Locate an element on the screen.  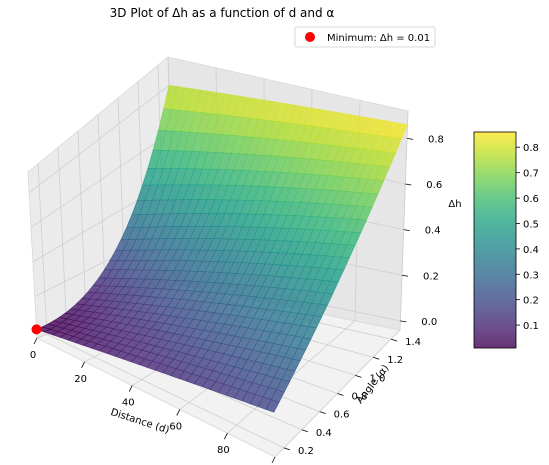
colorbar-tick-label: 0.7 is located at coordinates (531, 174).